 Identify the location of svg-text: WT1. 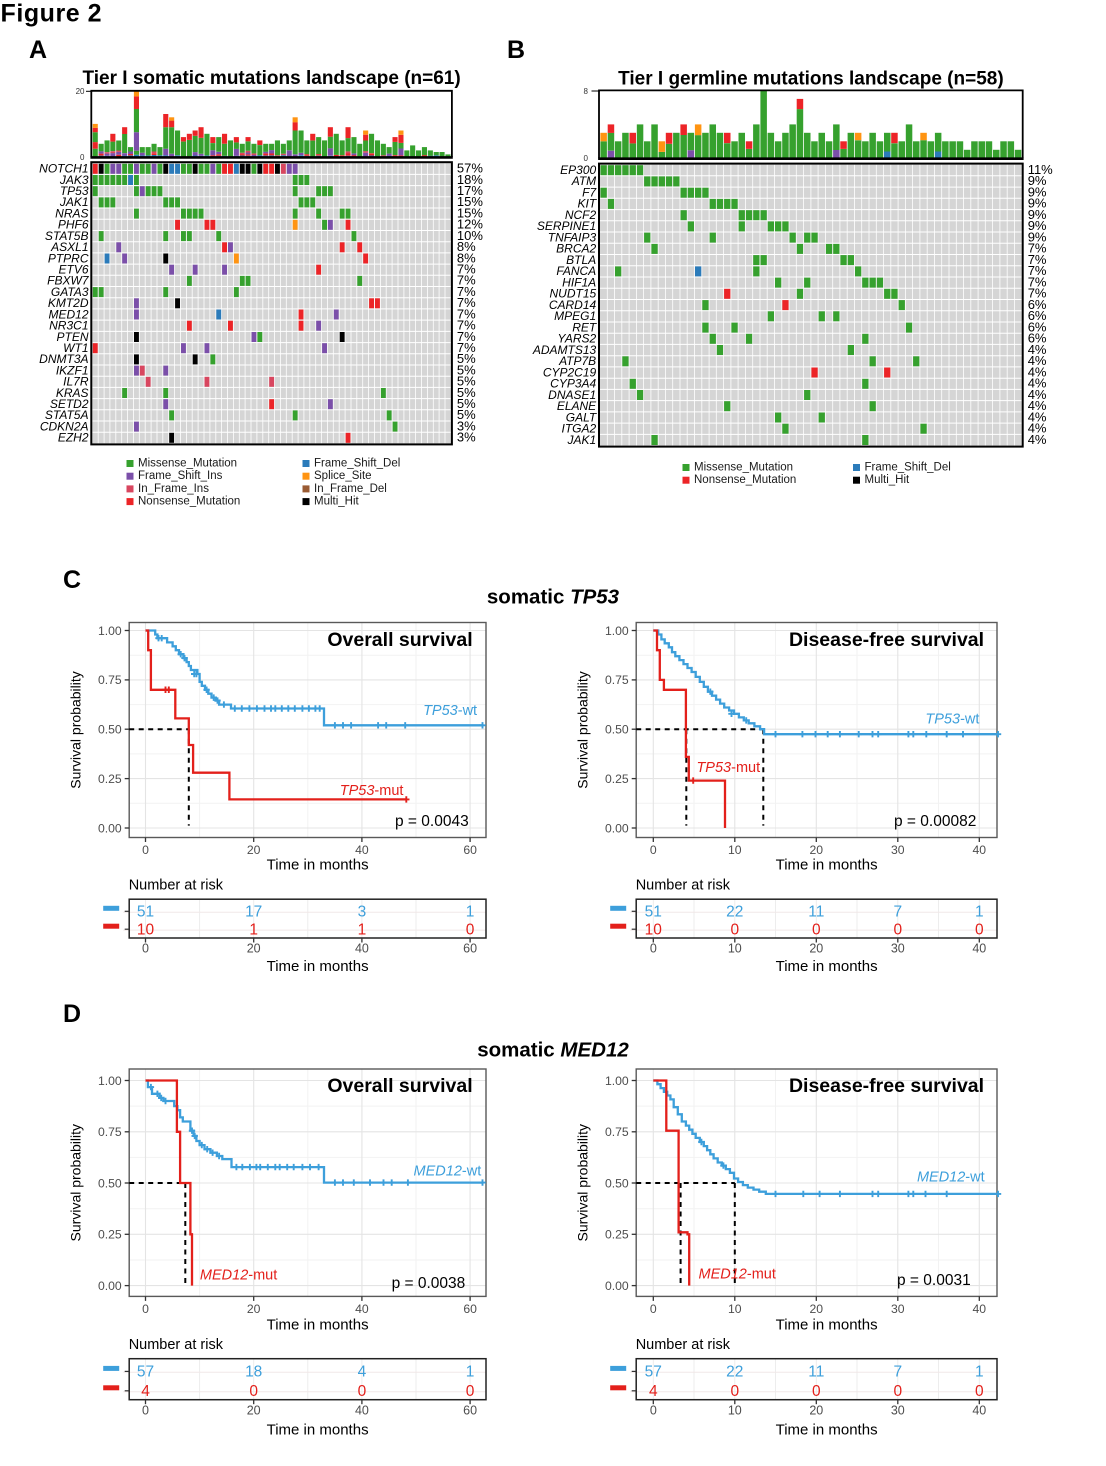
(75, 348).